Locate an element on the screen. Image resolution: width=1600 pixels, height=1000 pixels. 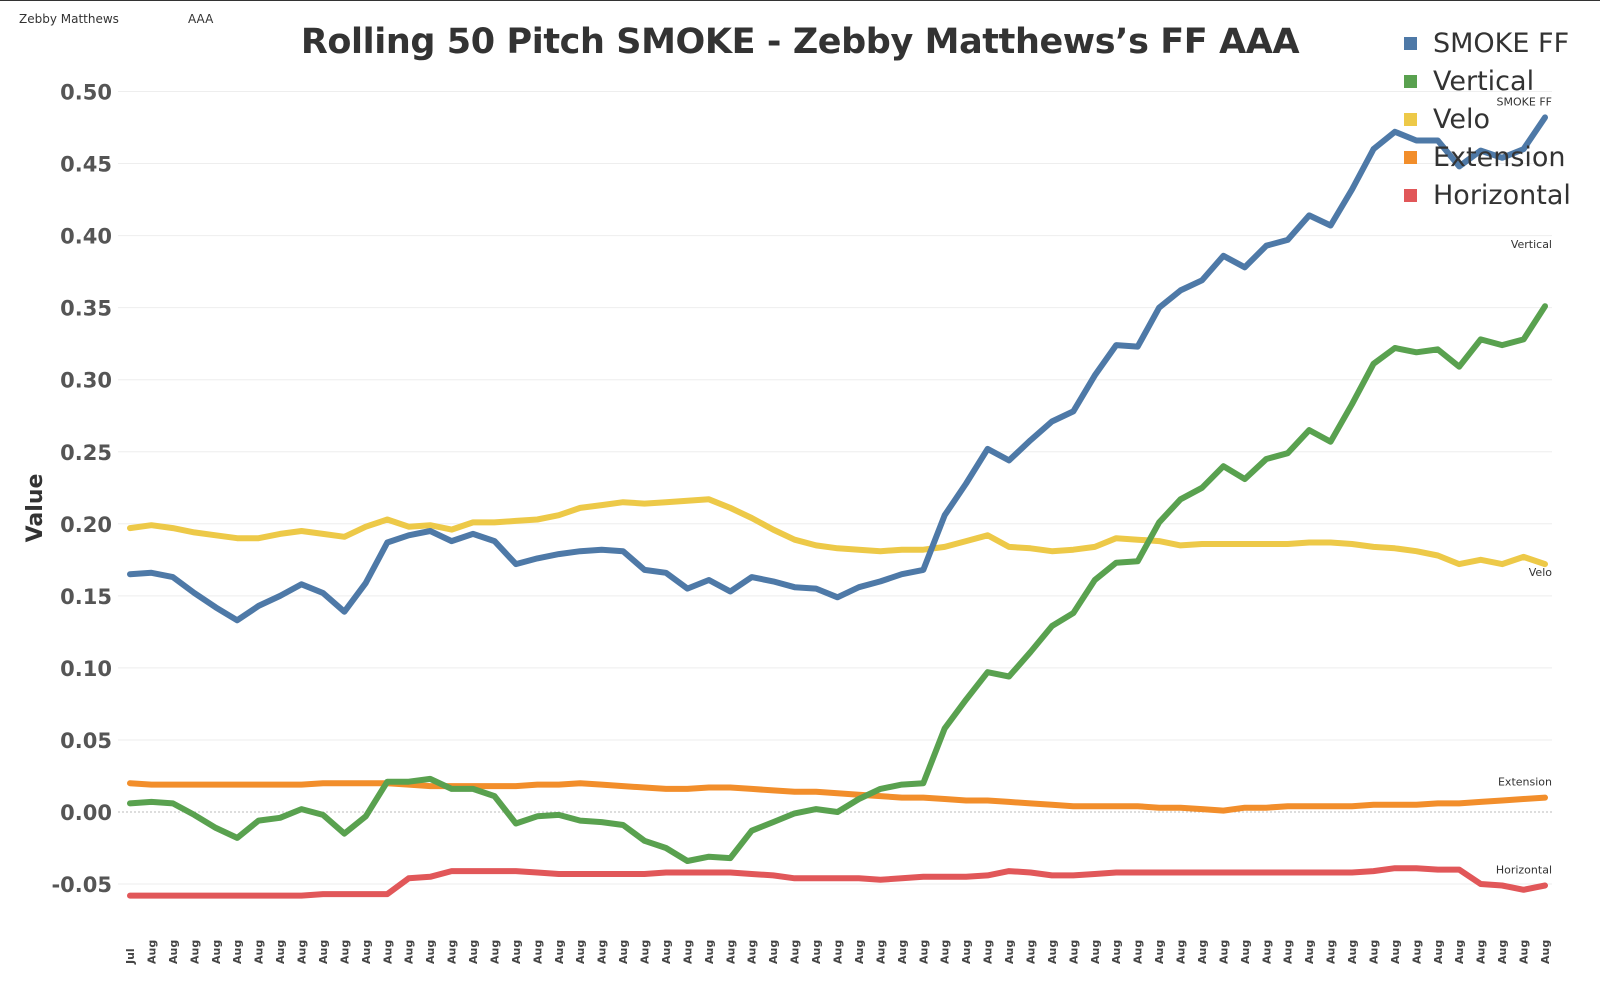
legend-item-velo: Velo is located at coordinates (1487, 119).